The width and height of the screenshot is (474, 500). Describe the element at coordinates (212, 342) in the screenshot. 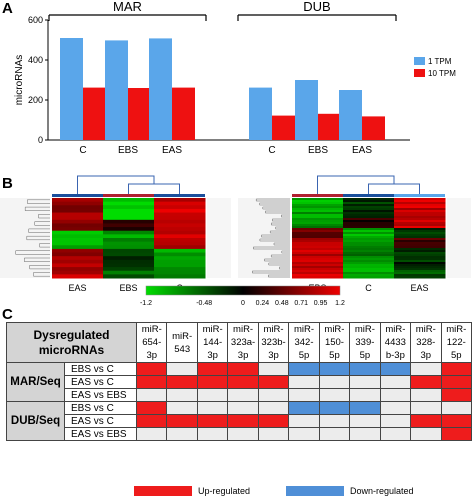

I see `mirna-header: miR- 144- 3p` at that location.